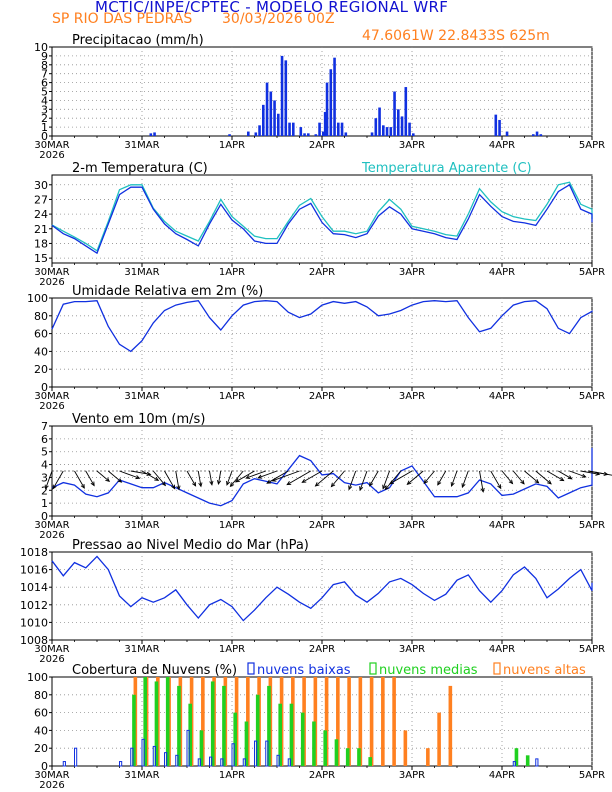 The height and width of the screenshot is (792, 612). I want to click on y-tick-label: 1012, so click(34, 605).